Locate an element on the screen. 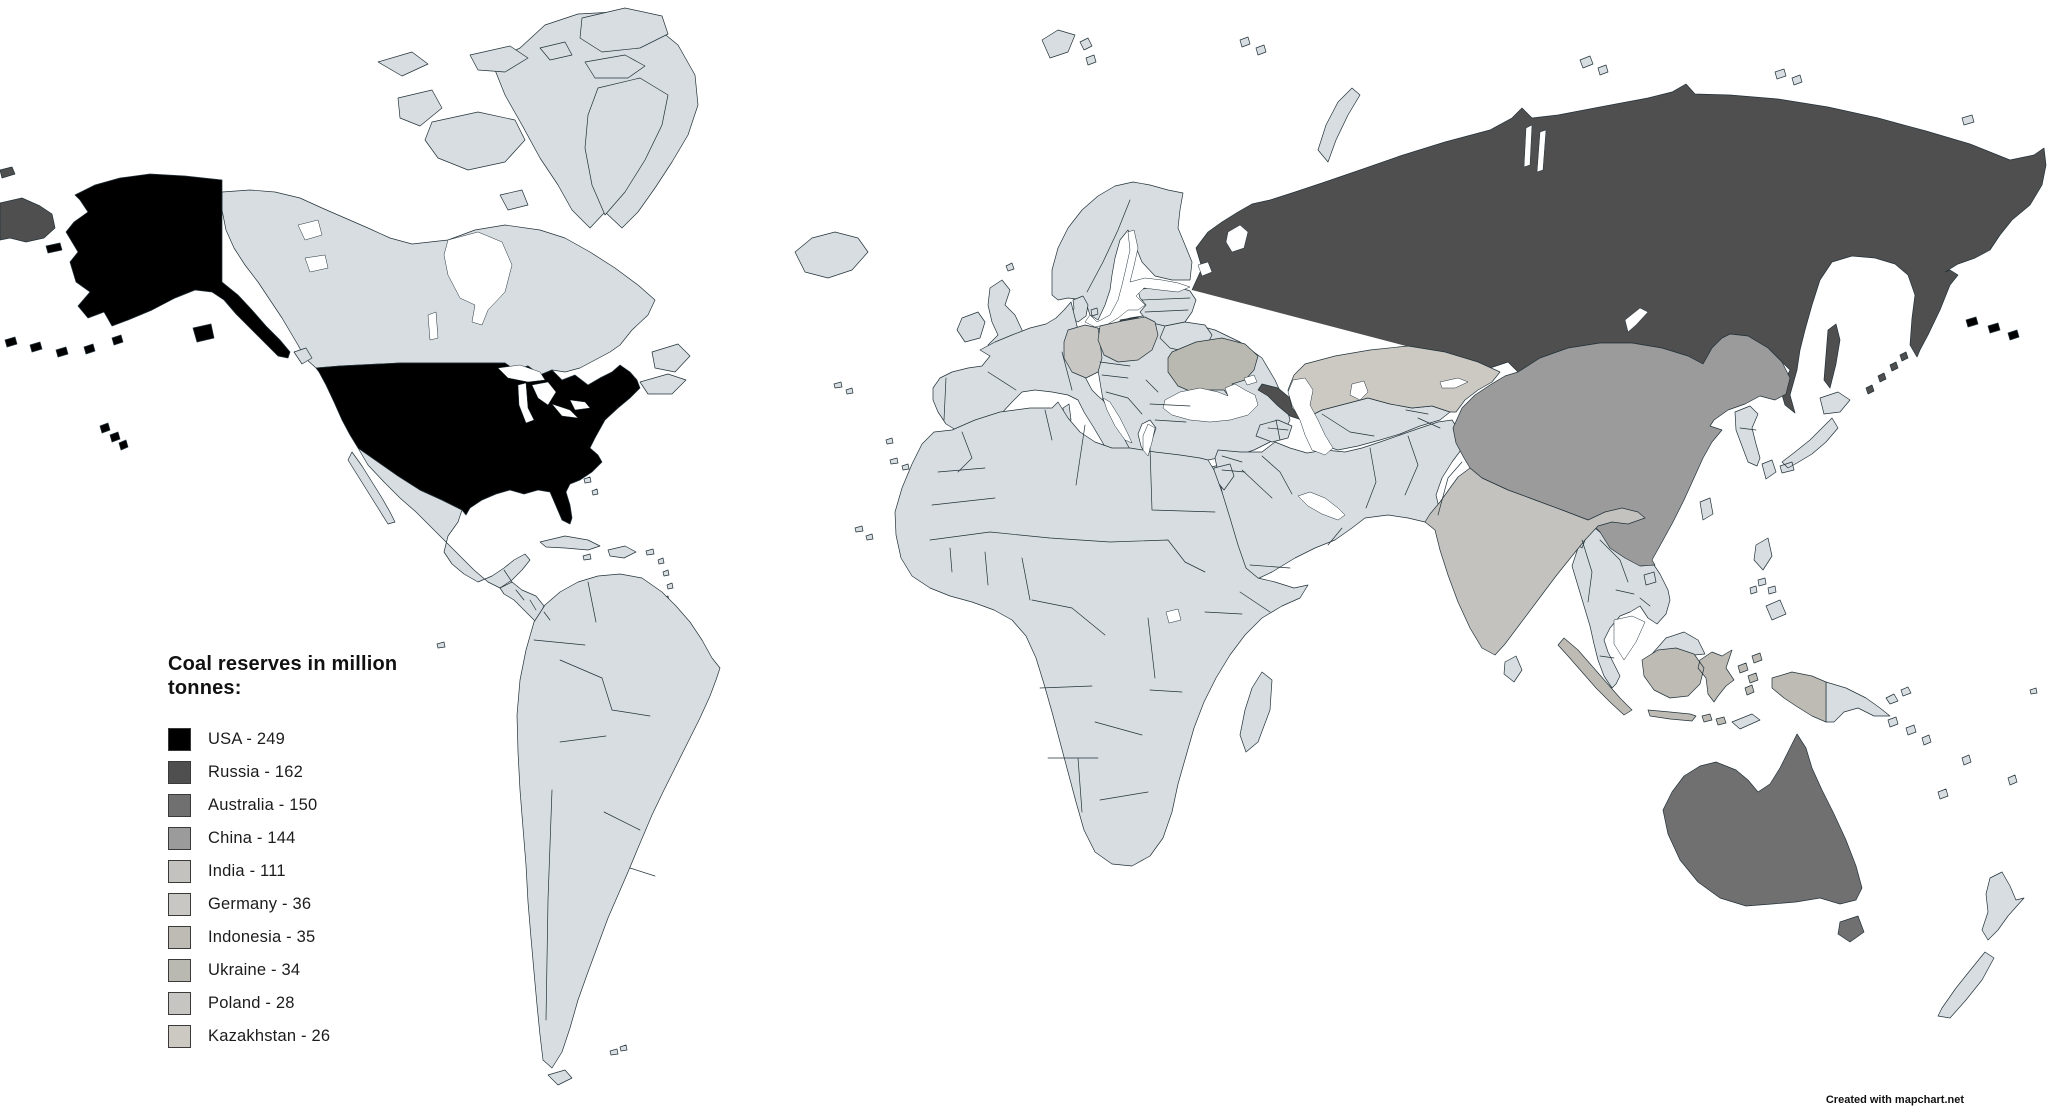  lake-ladoga is located at coordinates (1205, 269).